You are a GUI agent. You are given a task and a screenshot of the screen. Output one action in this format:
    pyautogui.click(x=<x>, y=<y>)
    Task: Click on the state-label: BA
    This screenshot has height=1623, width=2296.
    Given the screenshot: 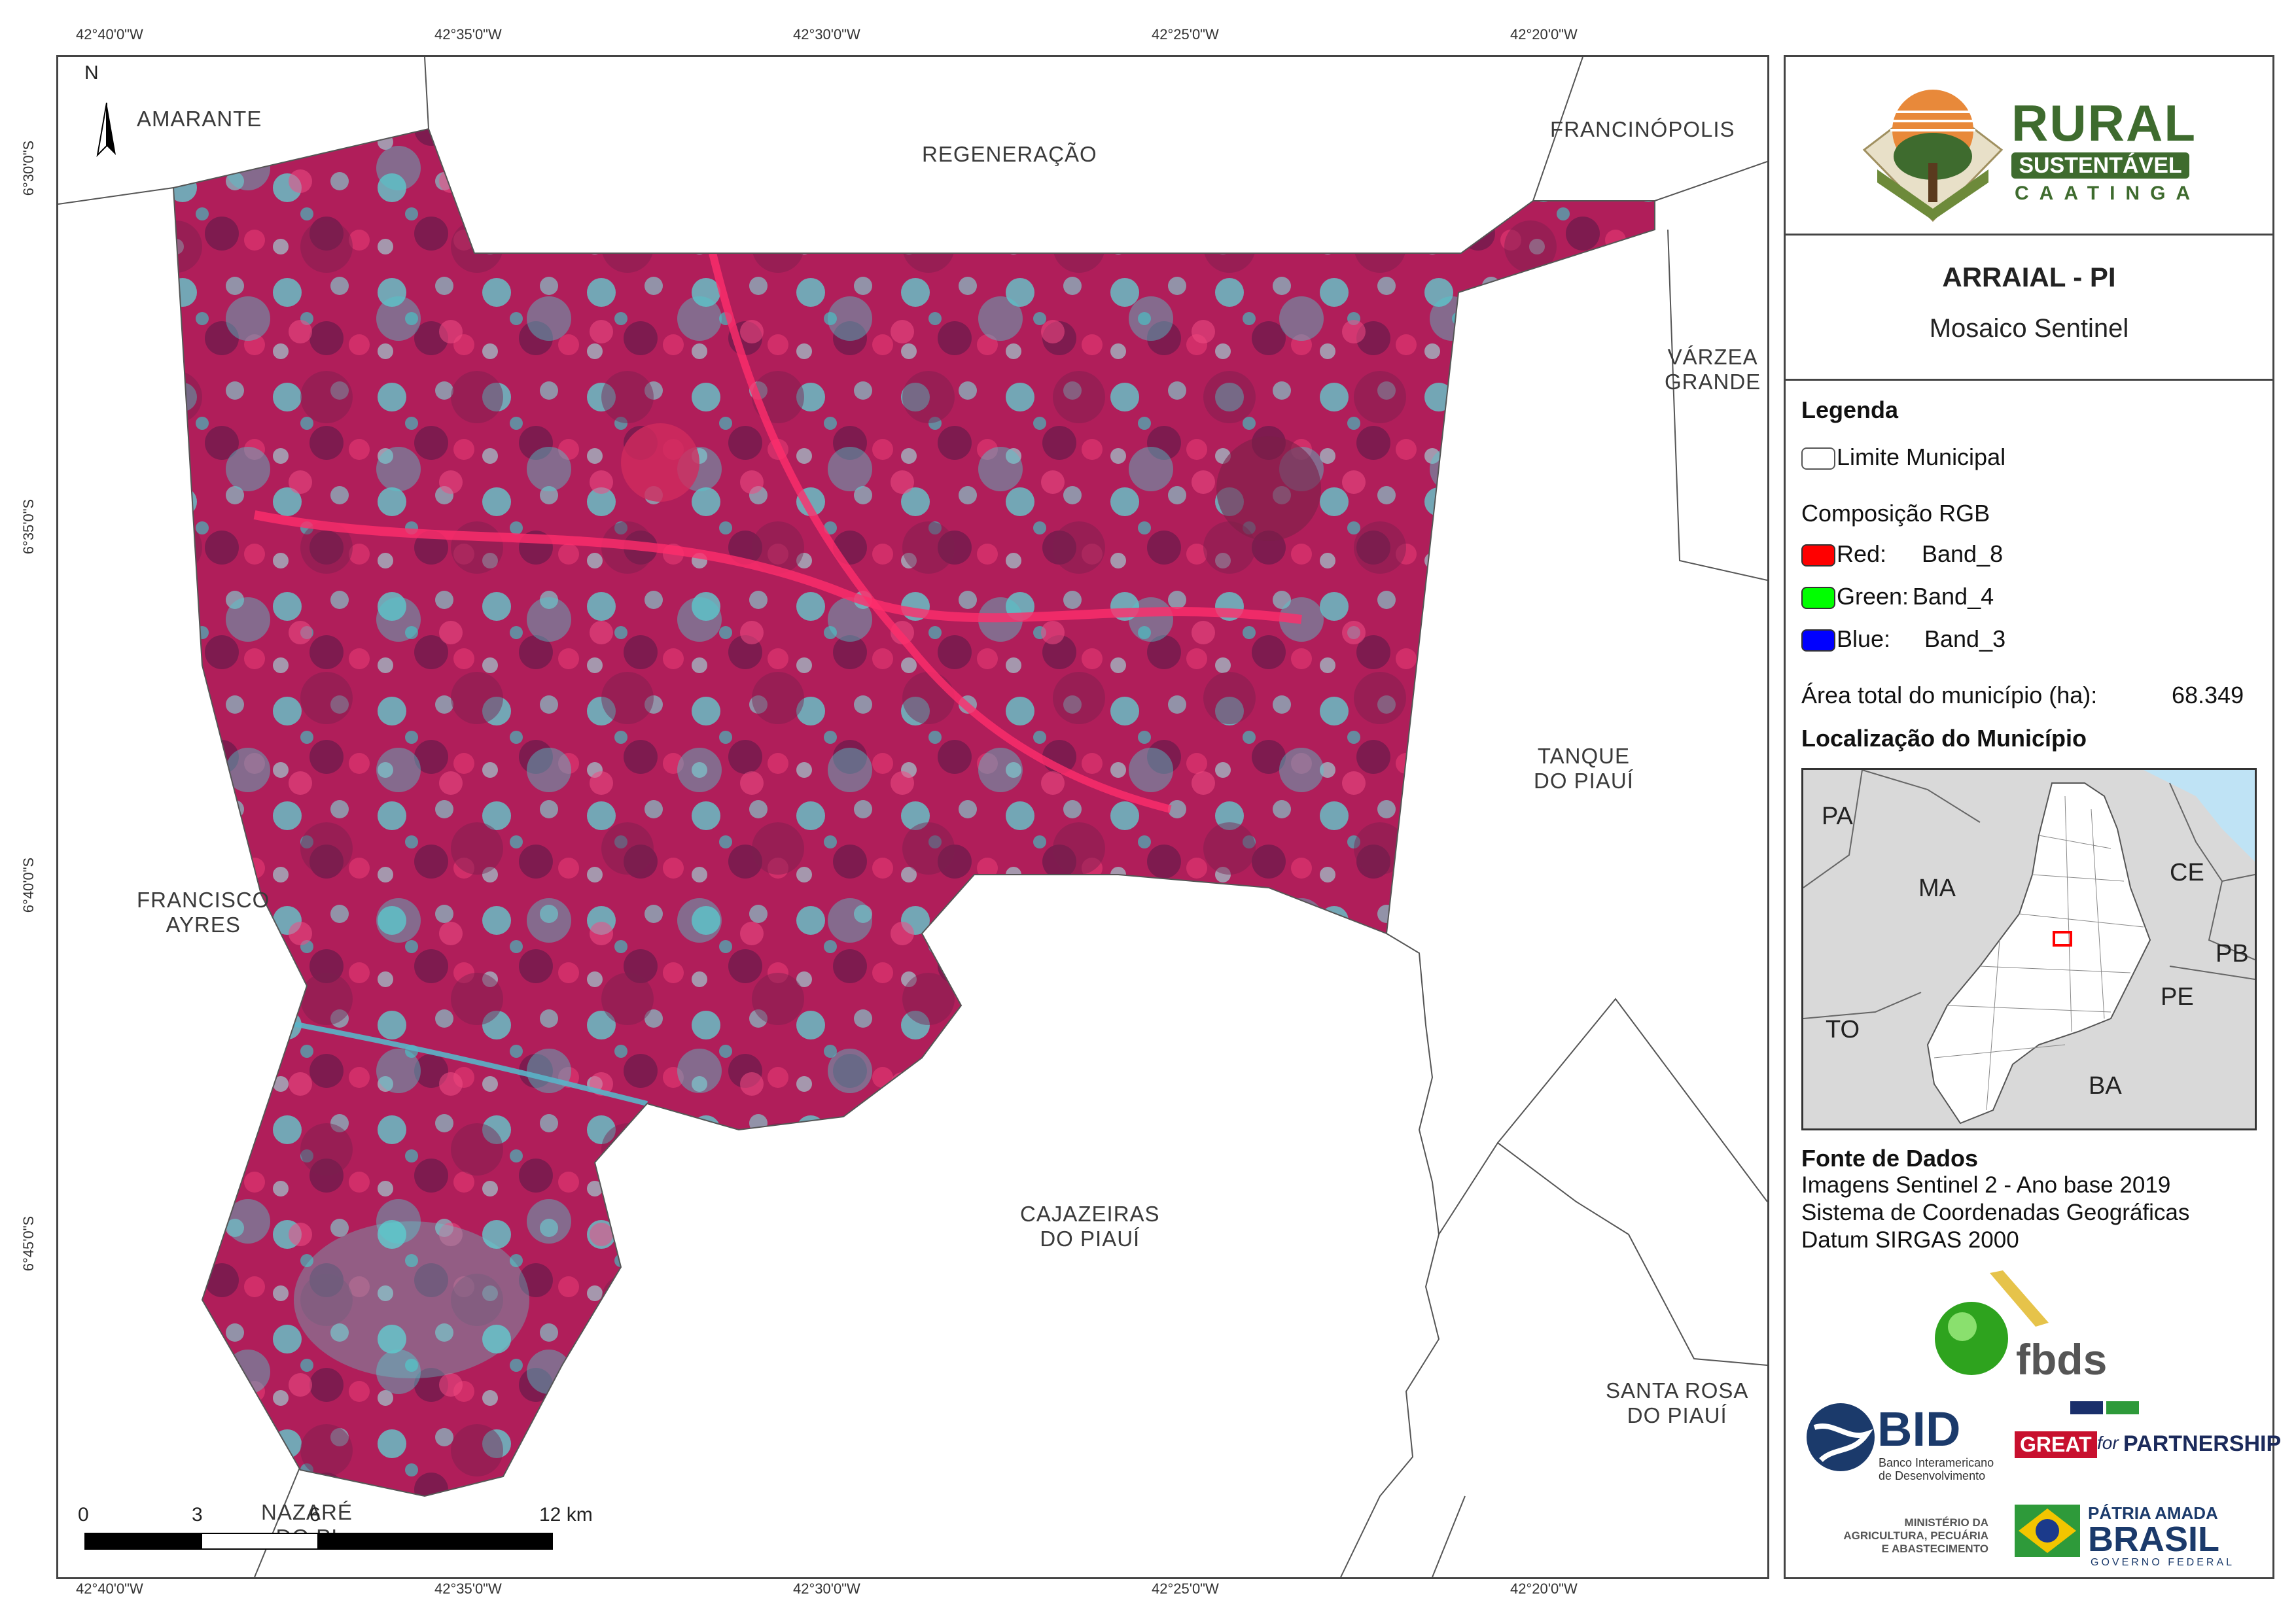 What is the action you would take?
    pyautogui.click(x=2105, y=1086)
    